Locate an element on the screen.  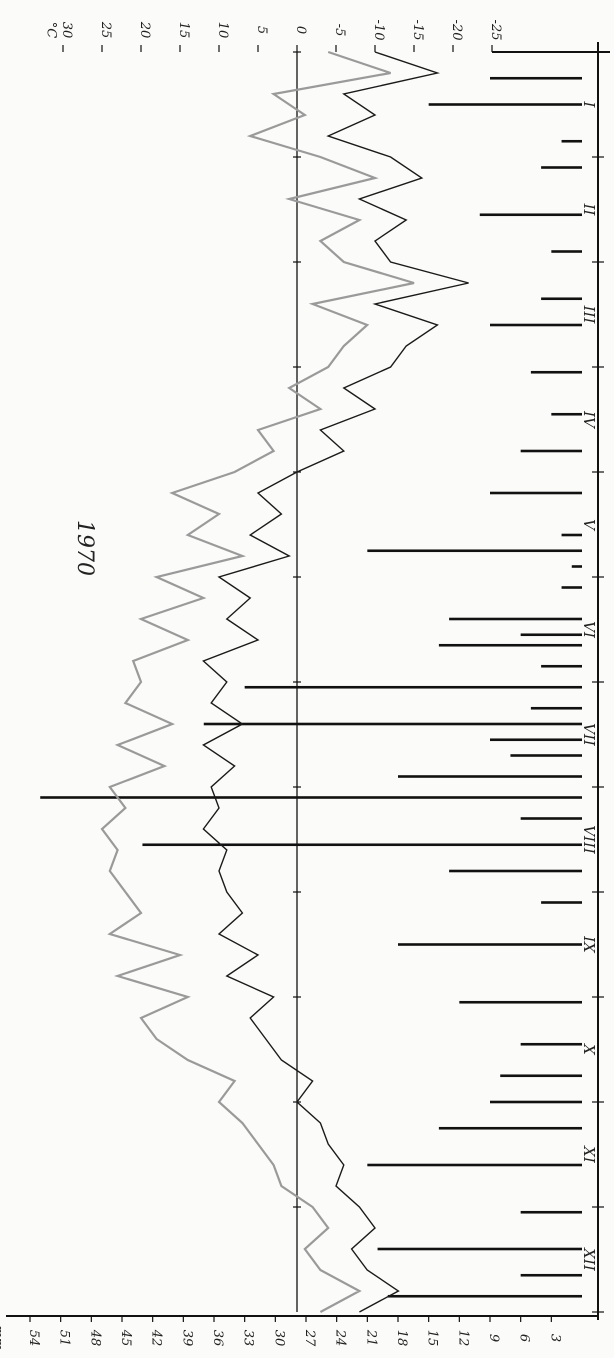
precip-tick-label: 54 is located at coordinates (33, 1338).